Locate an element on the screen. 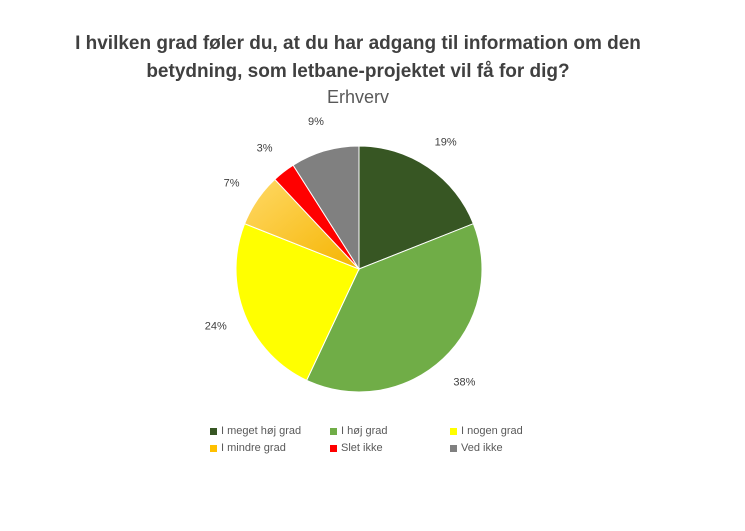 This screenshot has height=531, width=745. legend-label: Ved ikke is located at coordinates (482, 448).